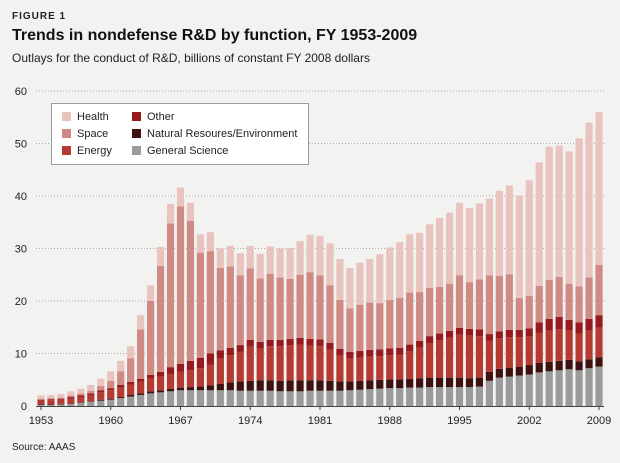 Image resolution: width=620 pixels, height=463 pixels. Describe the element at coordinates (539, 389) in the screenshot. I see `bar-segment-general-science-2003` at that location.